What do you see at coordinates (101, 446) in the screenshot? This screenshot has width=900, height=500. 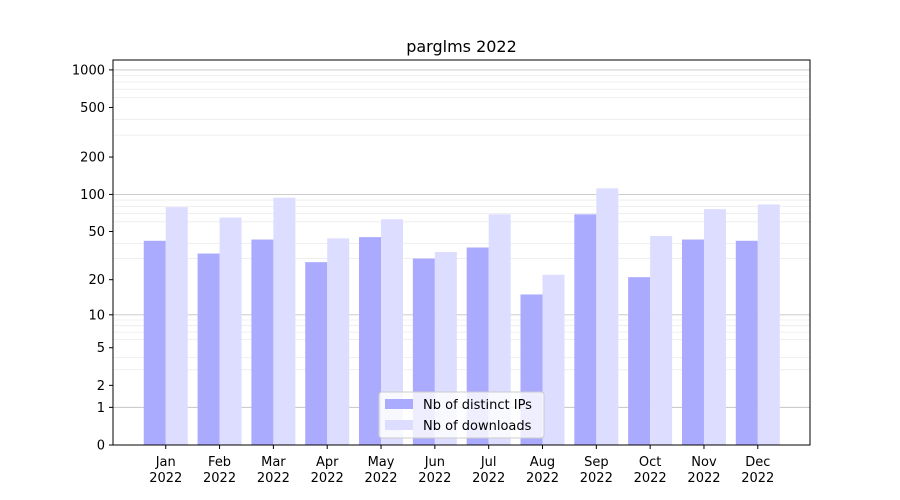 I see `y-tick-label: 0` at bounding box center [101, 446].